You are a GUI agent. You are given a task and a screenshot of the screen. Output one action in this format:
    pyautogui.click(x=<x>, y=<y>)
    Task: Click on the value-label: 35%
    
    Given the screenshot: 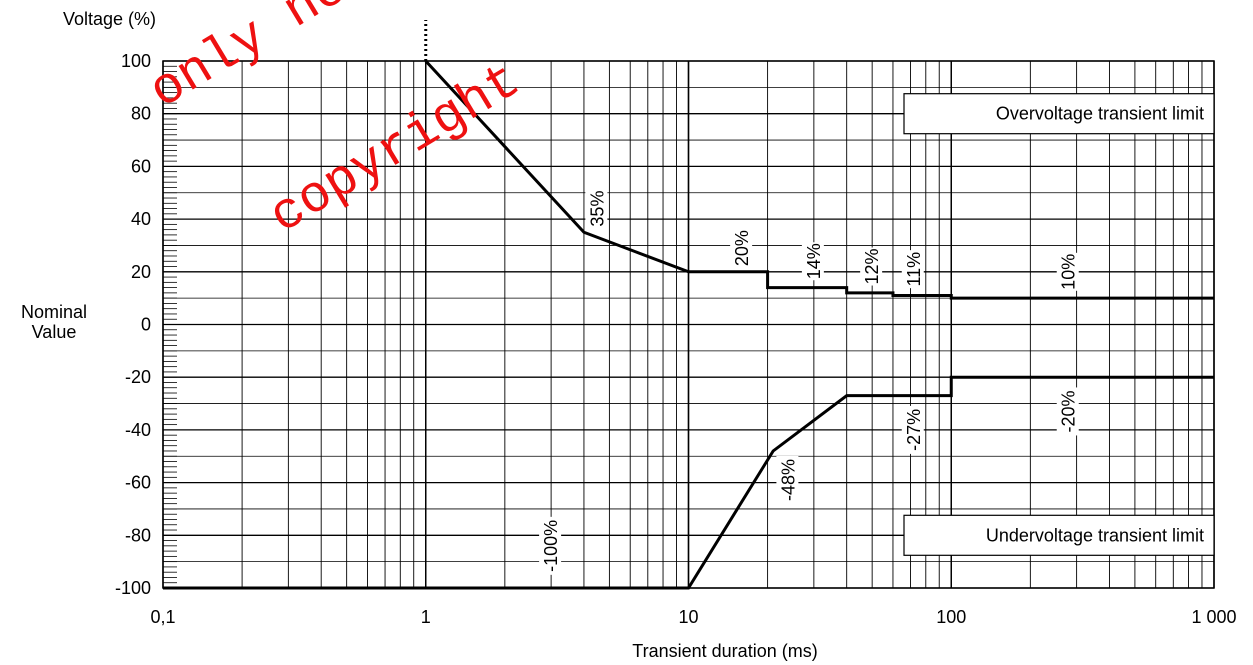 What is the action you would take?
    pyautogui.click(x=596, y=208)
    